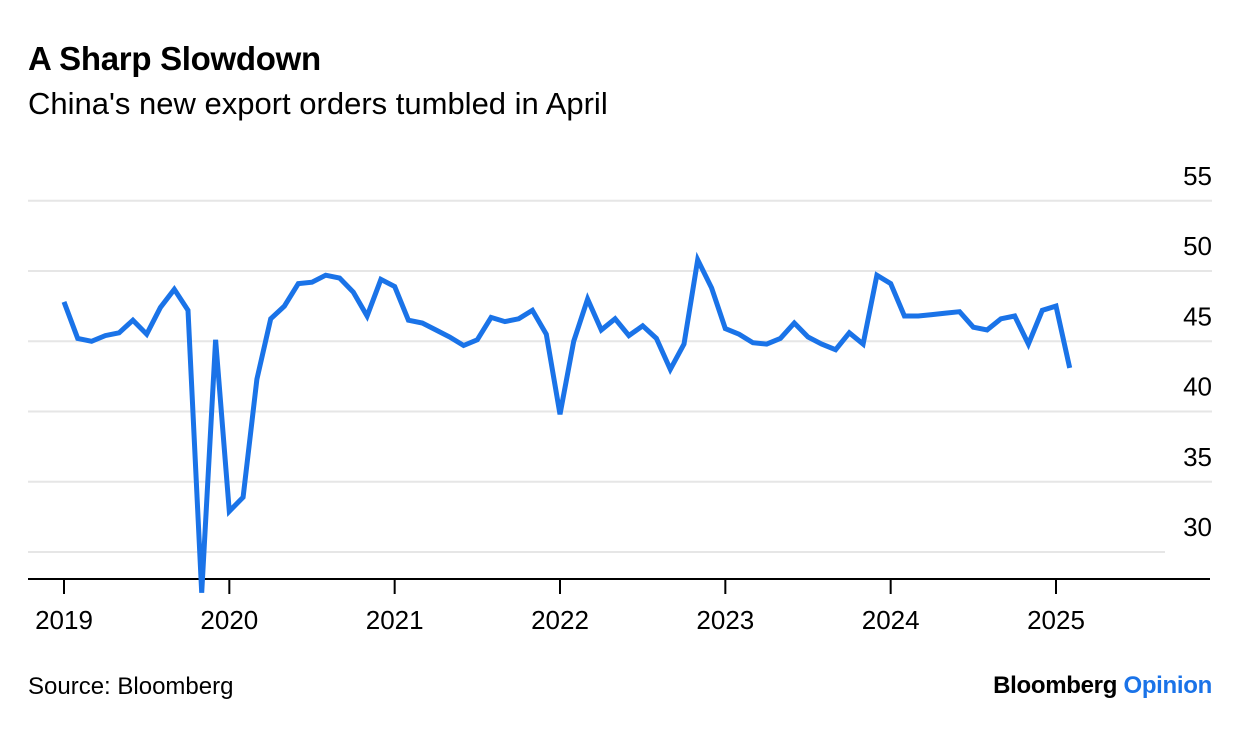 This screenshot has width=1240, height=730. What do you see at coordinates (1197, 351) in the screenshot?
I see `y-axis-tick-labels: 55 50 45 40 35 30` at bounding box center [1197, 351].